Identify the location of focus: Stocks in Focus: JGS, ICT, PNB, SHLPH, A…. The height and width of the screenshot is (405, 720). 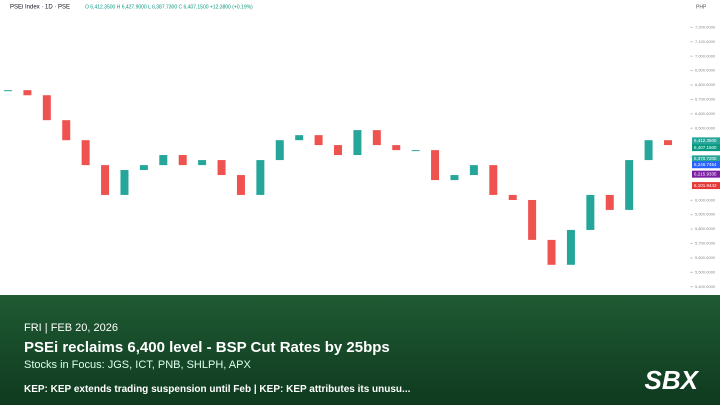
(137, 365).